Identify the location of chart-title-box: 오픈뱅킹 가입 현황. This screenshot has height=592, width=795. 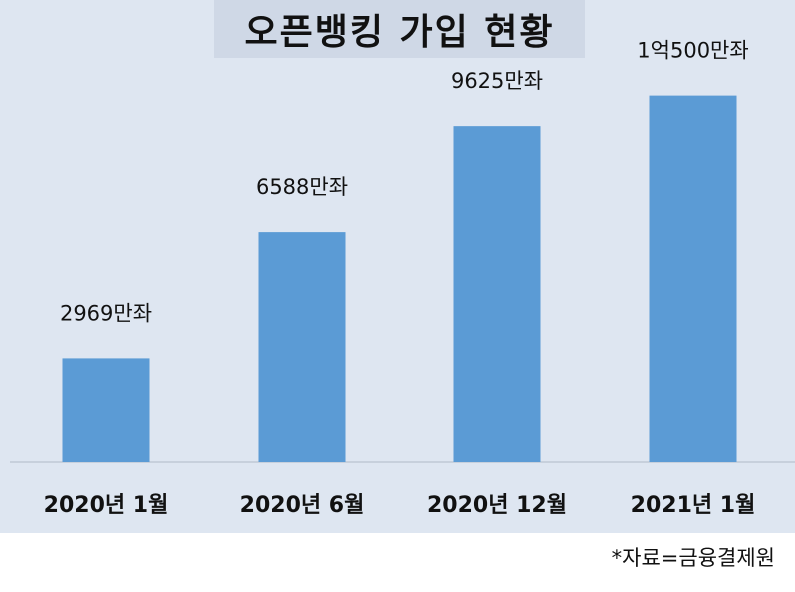
(399, 29).